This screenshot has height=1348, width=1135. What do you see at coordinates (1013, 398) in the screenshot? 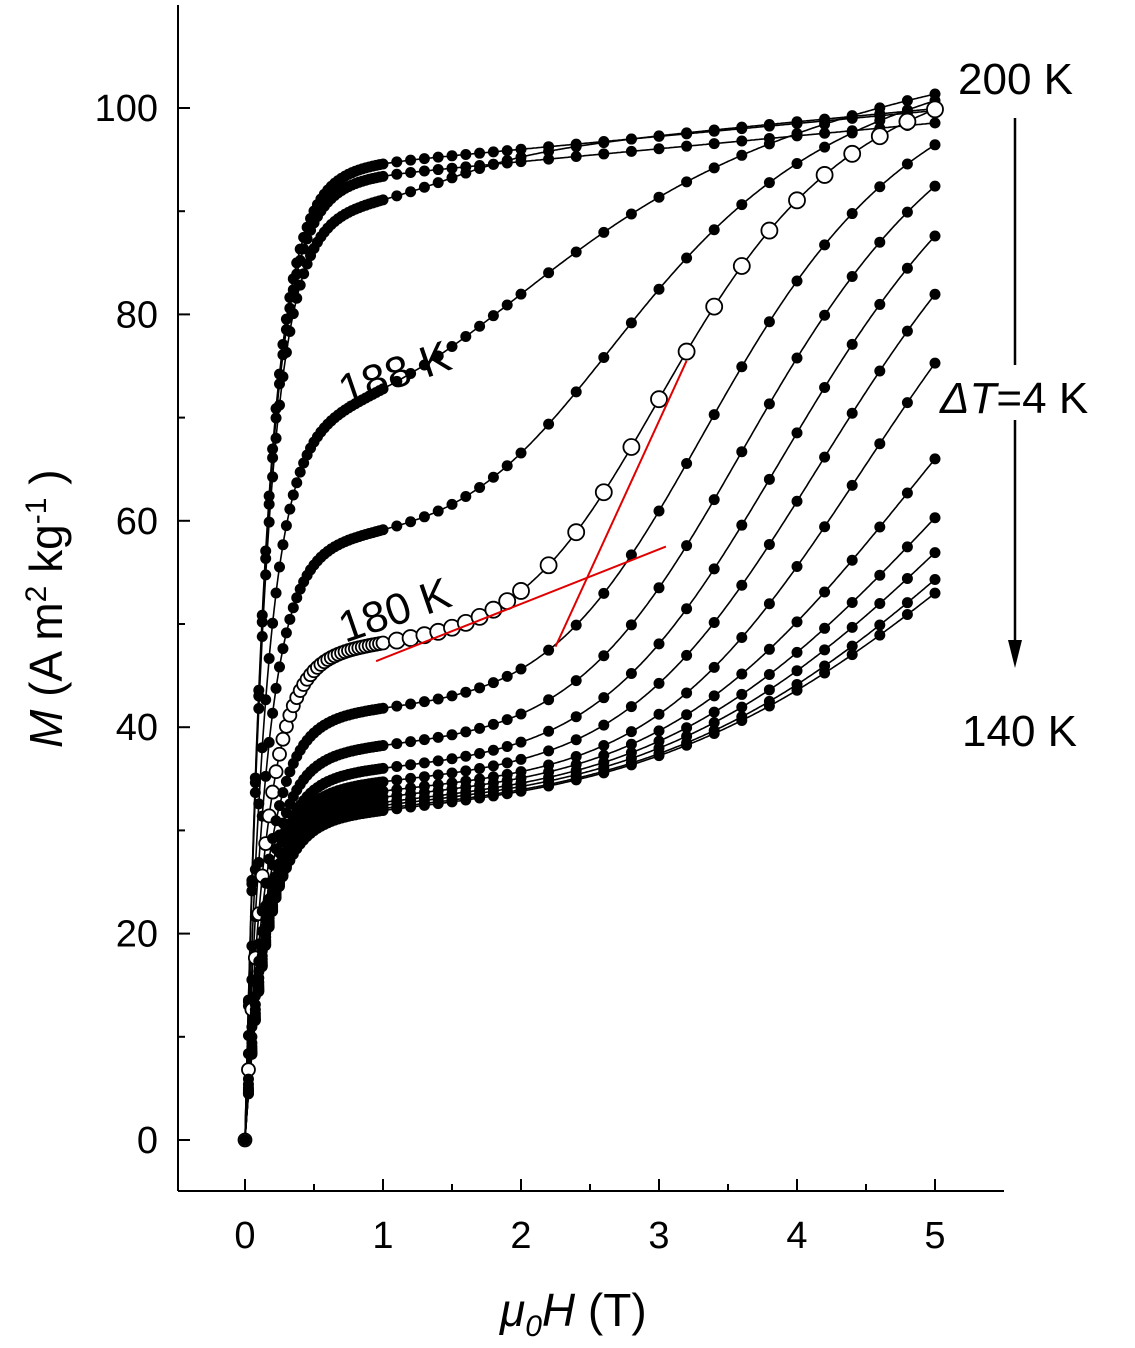
I see `delta-t-label: ΔT=4 K` at bounding box center [1013, 398].